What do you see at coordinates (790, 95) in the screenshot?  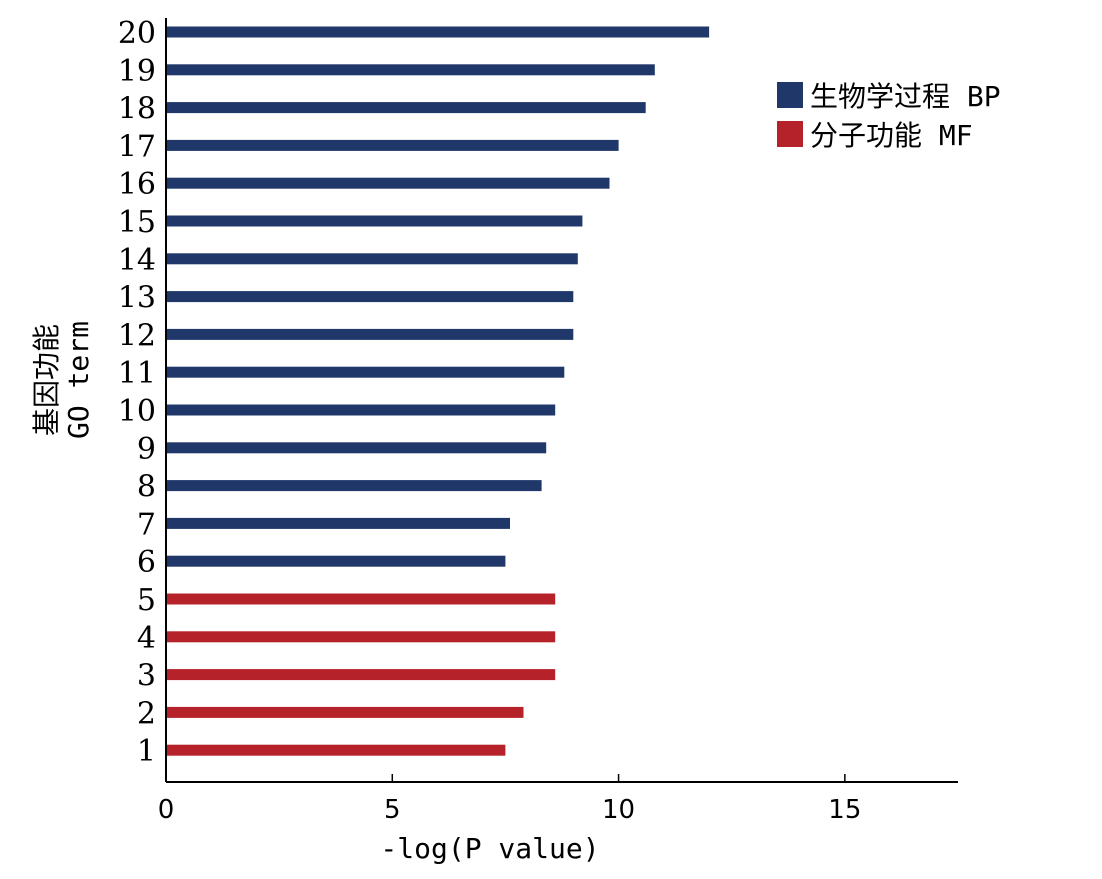 I see `legend-swatch-BP` at bounding box center [790, 95].